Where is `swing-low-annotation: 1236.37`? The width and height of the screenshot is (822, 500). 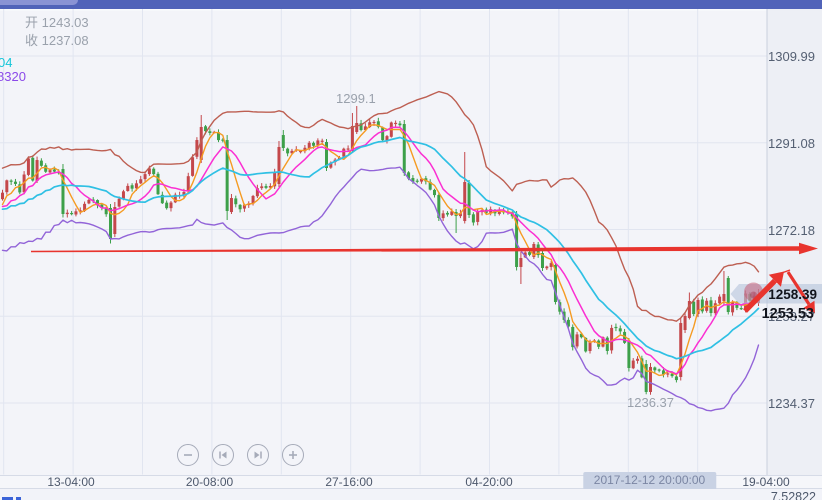 swing-low-annotation: 1236.37 is located at coordinates (650, 402).